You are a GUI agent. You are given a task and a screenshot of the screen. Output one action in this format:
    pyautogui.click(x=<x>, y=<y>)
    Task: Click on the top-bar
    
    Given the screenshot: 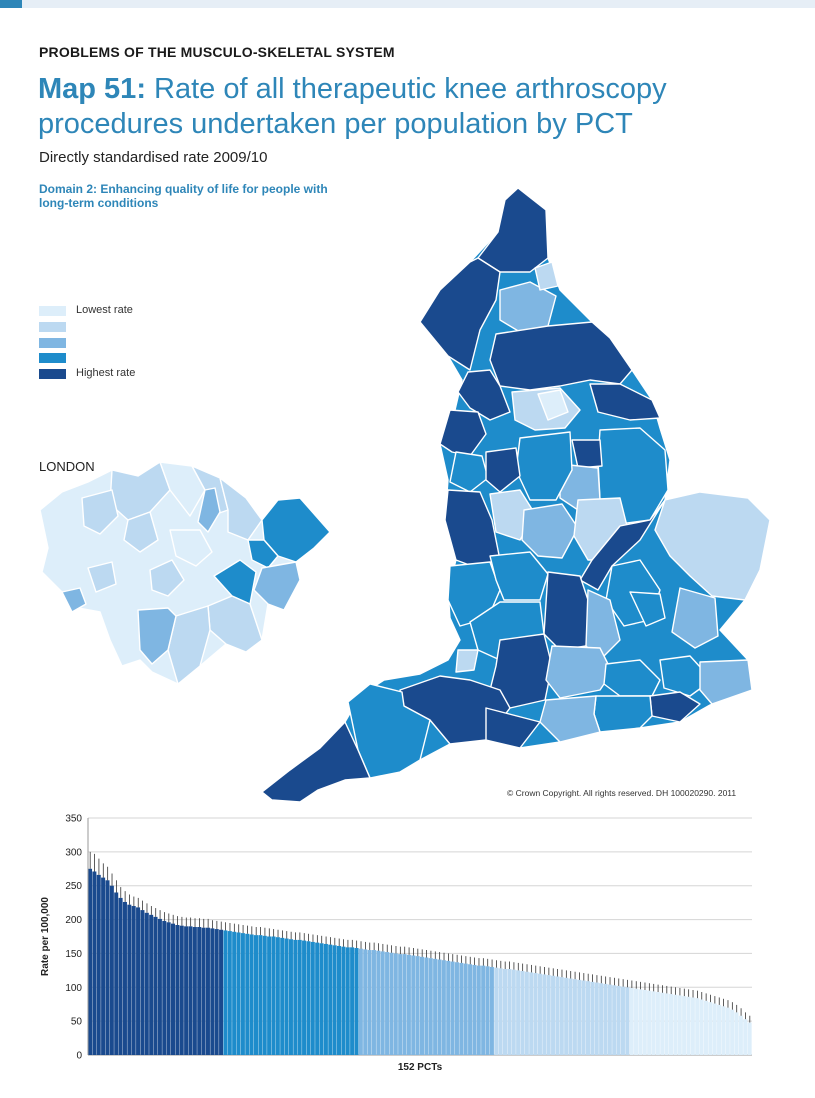 What is the action you would take?
    pyautogui.click(x=407, y=4)
    